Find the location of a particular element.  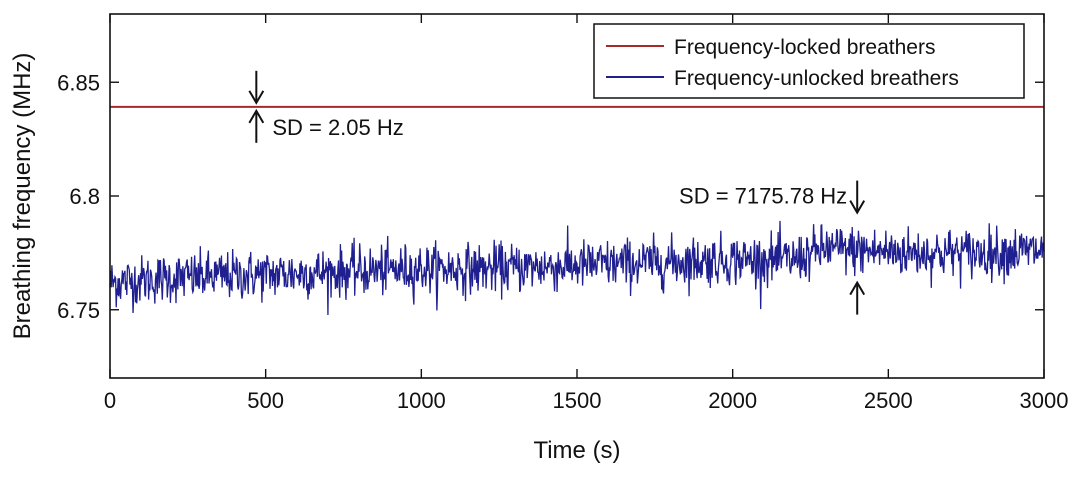

sd-unlocked-arrow-down-head is located at coordinates (857, 207).